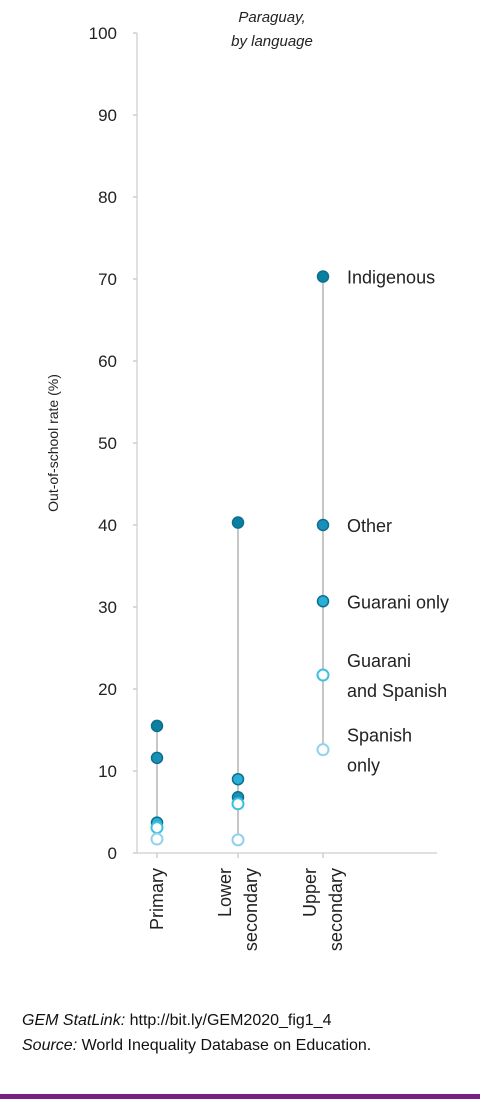  Describe the element at coordinates (107, 361) in the screenshot. I see `y-tick-label: 60` at that location.